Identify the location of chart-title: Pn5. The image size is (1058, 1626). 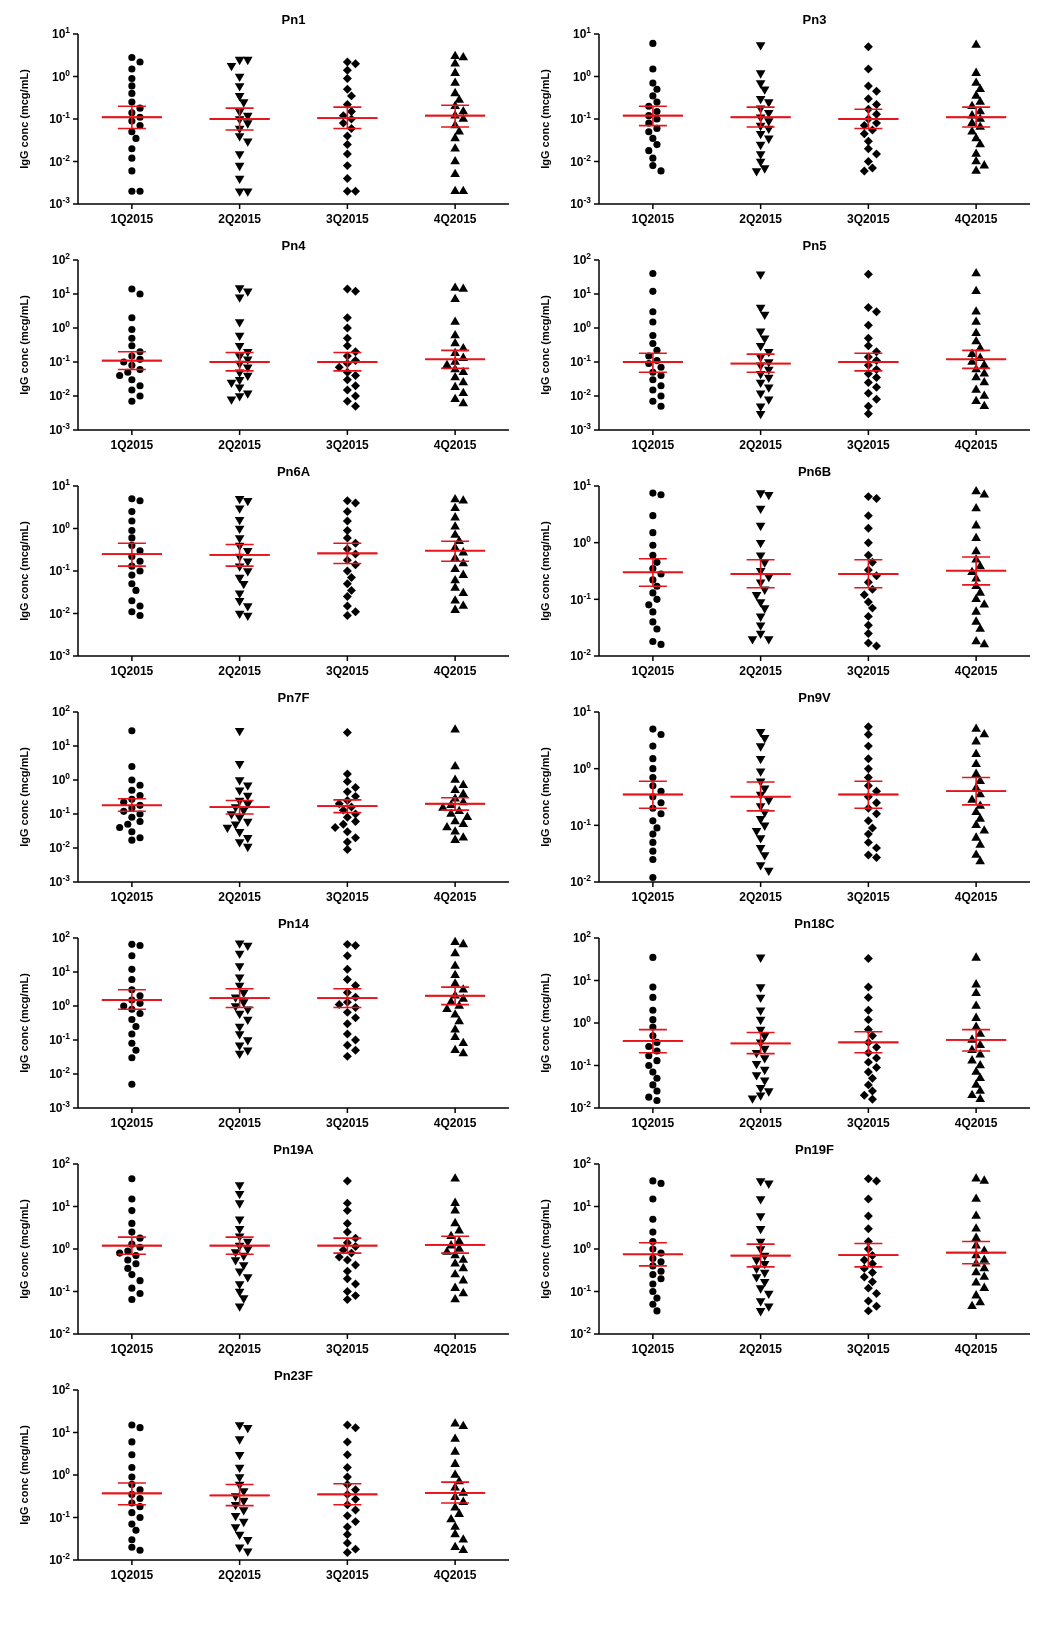
(814, 245).